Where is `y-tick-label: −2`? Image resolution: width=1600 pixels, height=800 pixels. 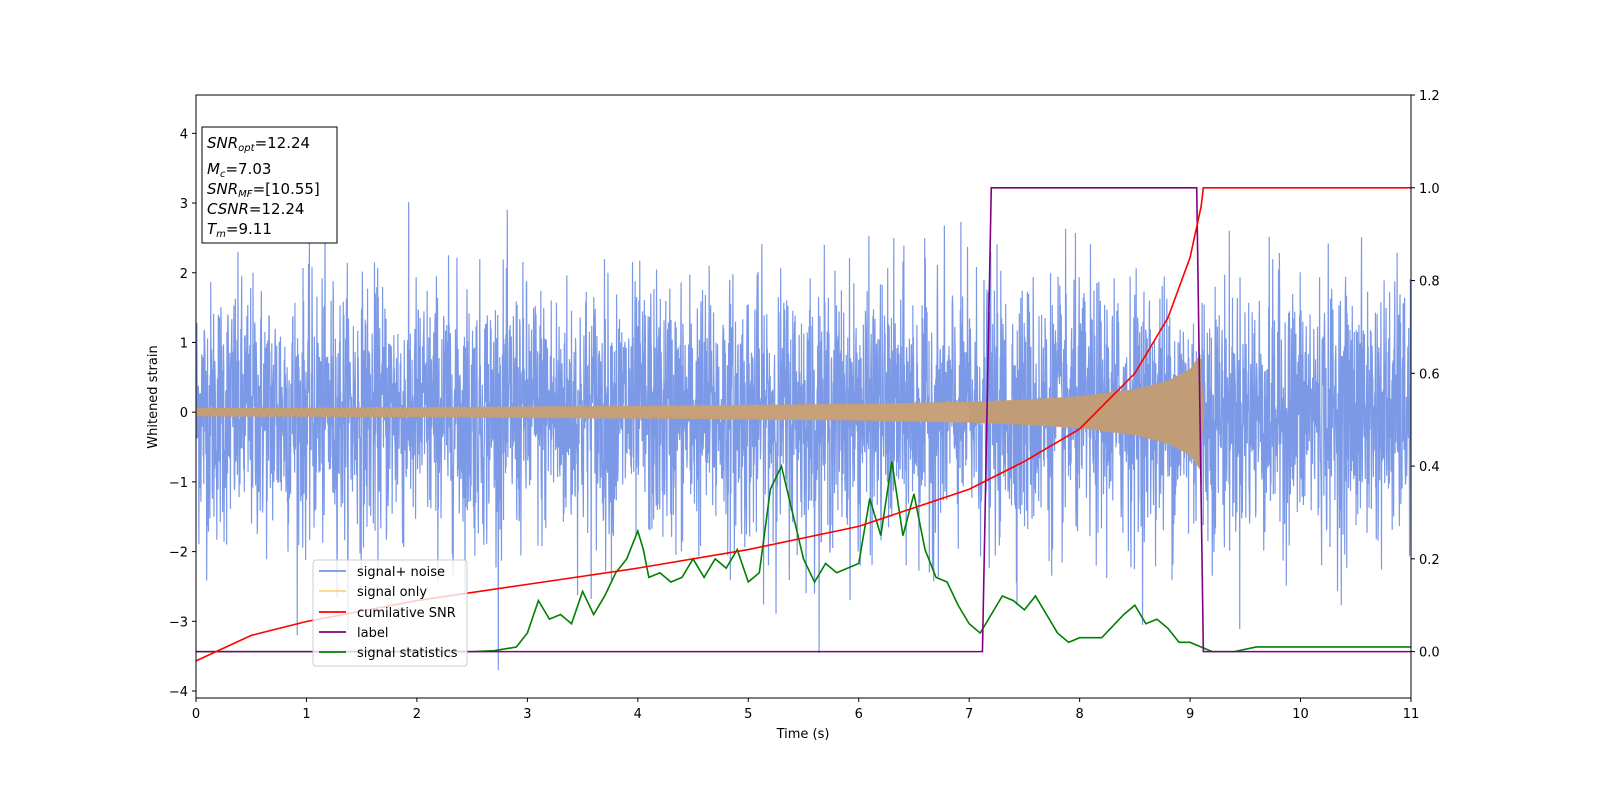 y-tick-label: −2 is located at coordinates (178, 553).